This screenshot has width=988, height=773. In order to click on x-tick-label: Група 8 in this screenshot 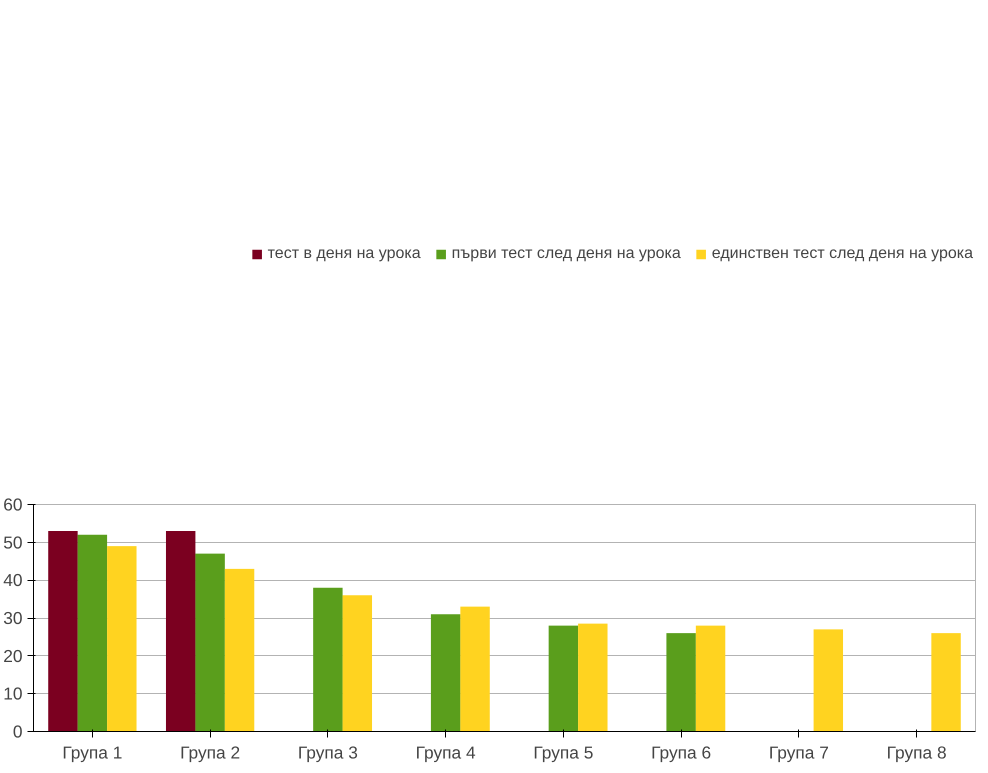, I will do `click(916, 752)`.